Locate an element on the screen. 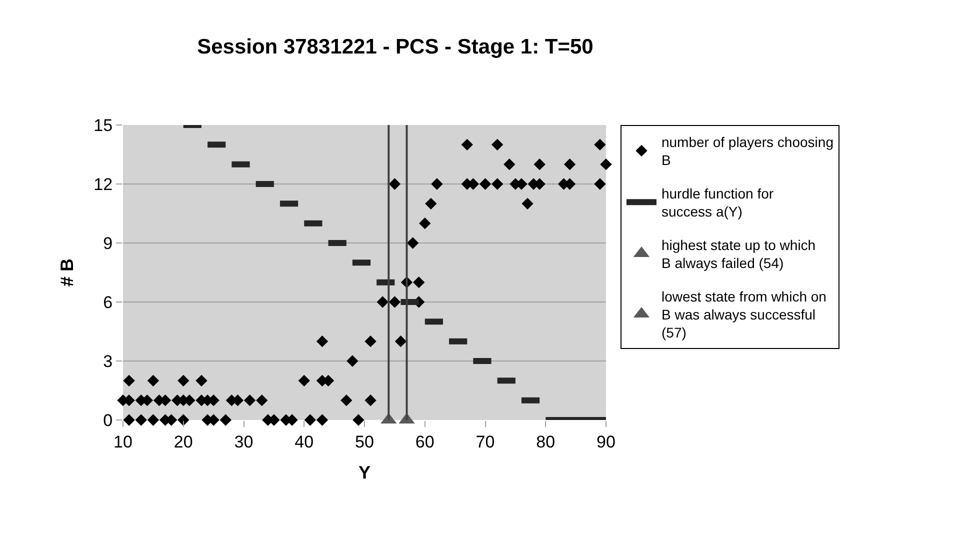 The image size is (964, 551). legend-label: hurdle function for success a(Y) is located at coordinates (717, 202).